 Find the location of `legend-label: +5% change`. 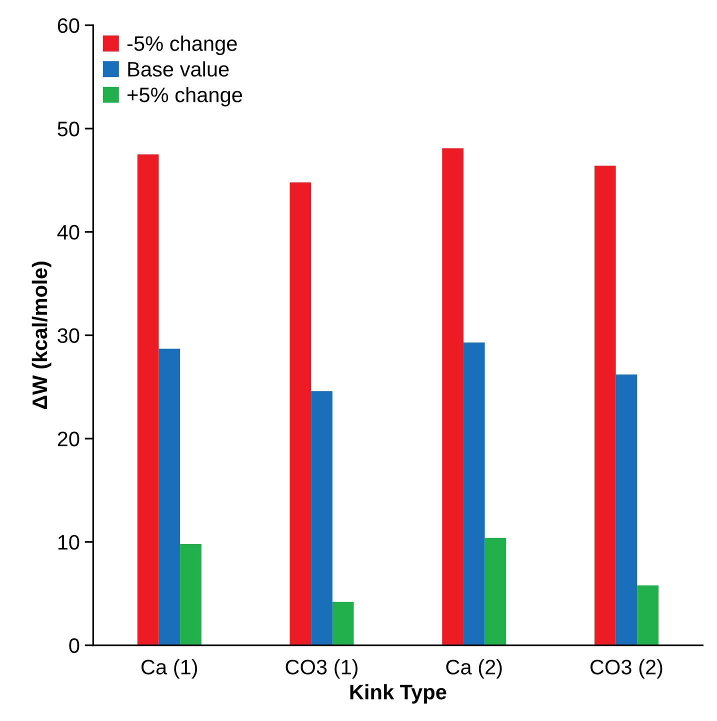

legend-label: +5% change is located at coordinates (185, 96).